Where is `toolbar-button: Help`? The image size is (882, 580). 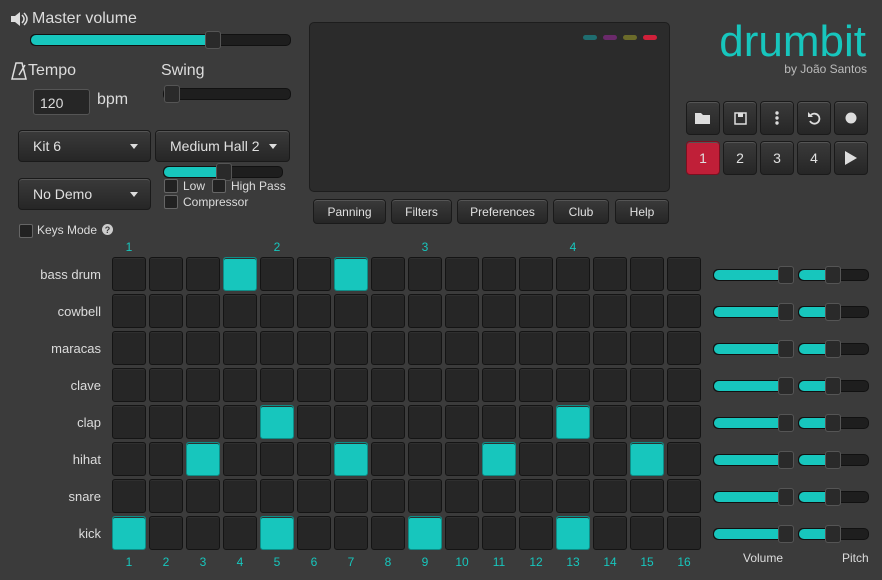
toolbar-button: Help is located at coordinates (642, 211).